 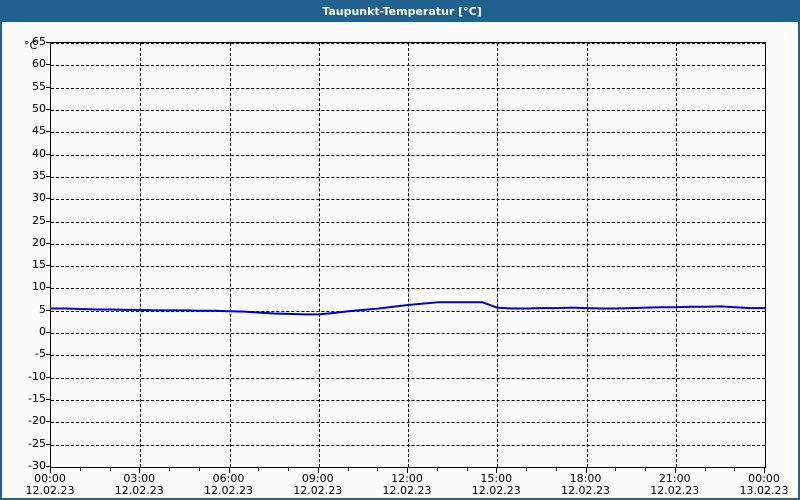 I want to click on y-axis-tick-label: 35, so click(x=39, y=175).